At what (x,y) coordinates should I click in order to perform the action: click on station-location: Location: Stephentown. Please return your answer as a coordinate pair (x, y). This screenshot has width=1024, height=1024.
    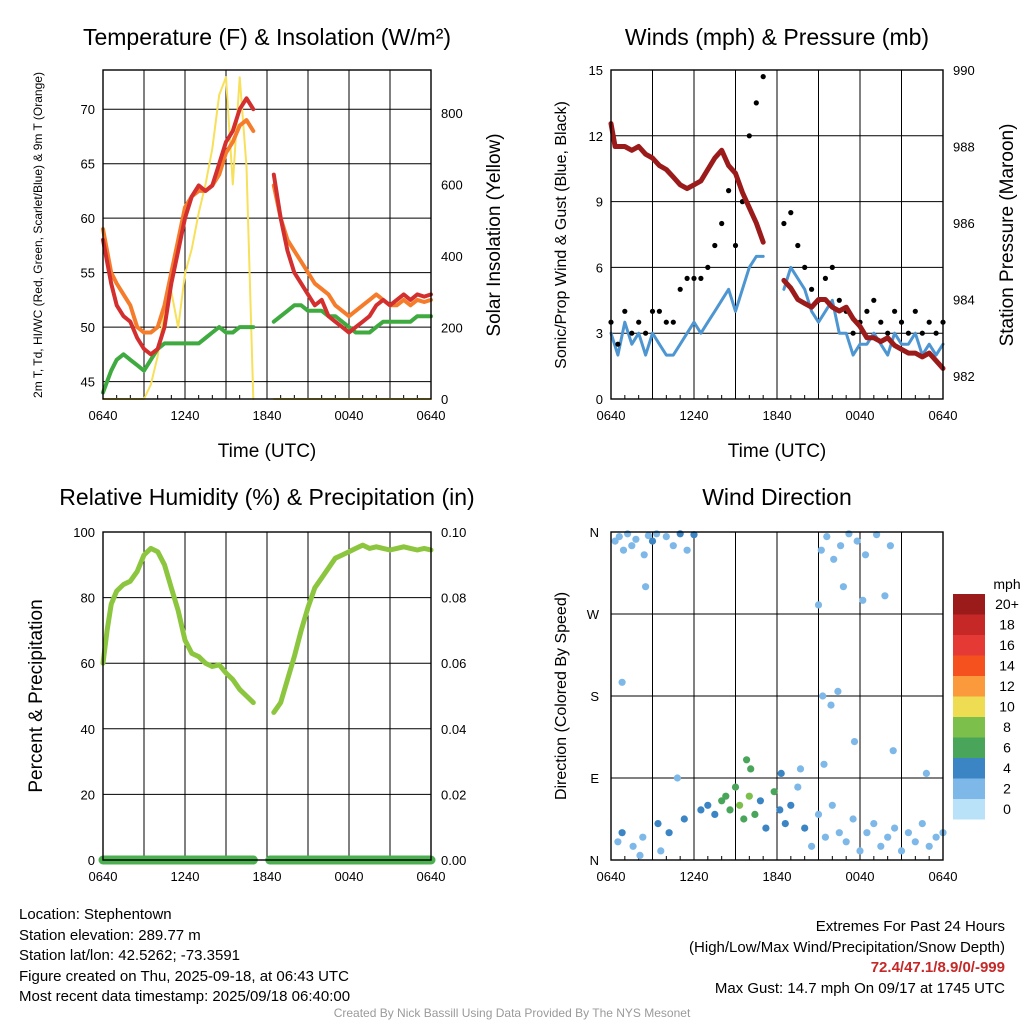
    Looking at the image, I should click on (95, 914).